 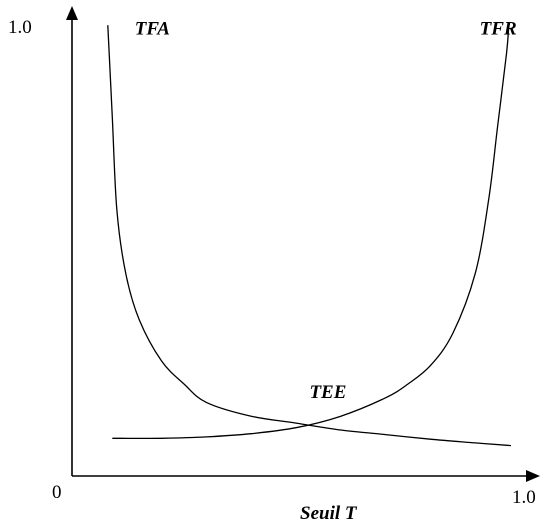 I want to click on annotation-tee: TEE, so click(x=327, y=392).